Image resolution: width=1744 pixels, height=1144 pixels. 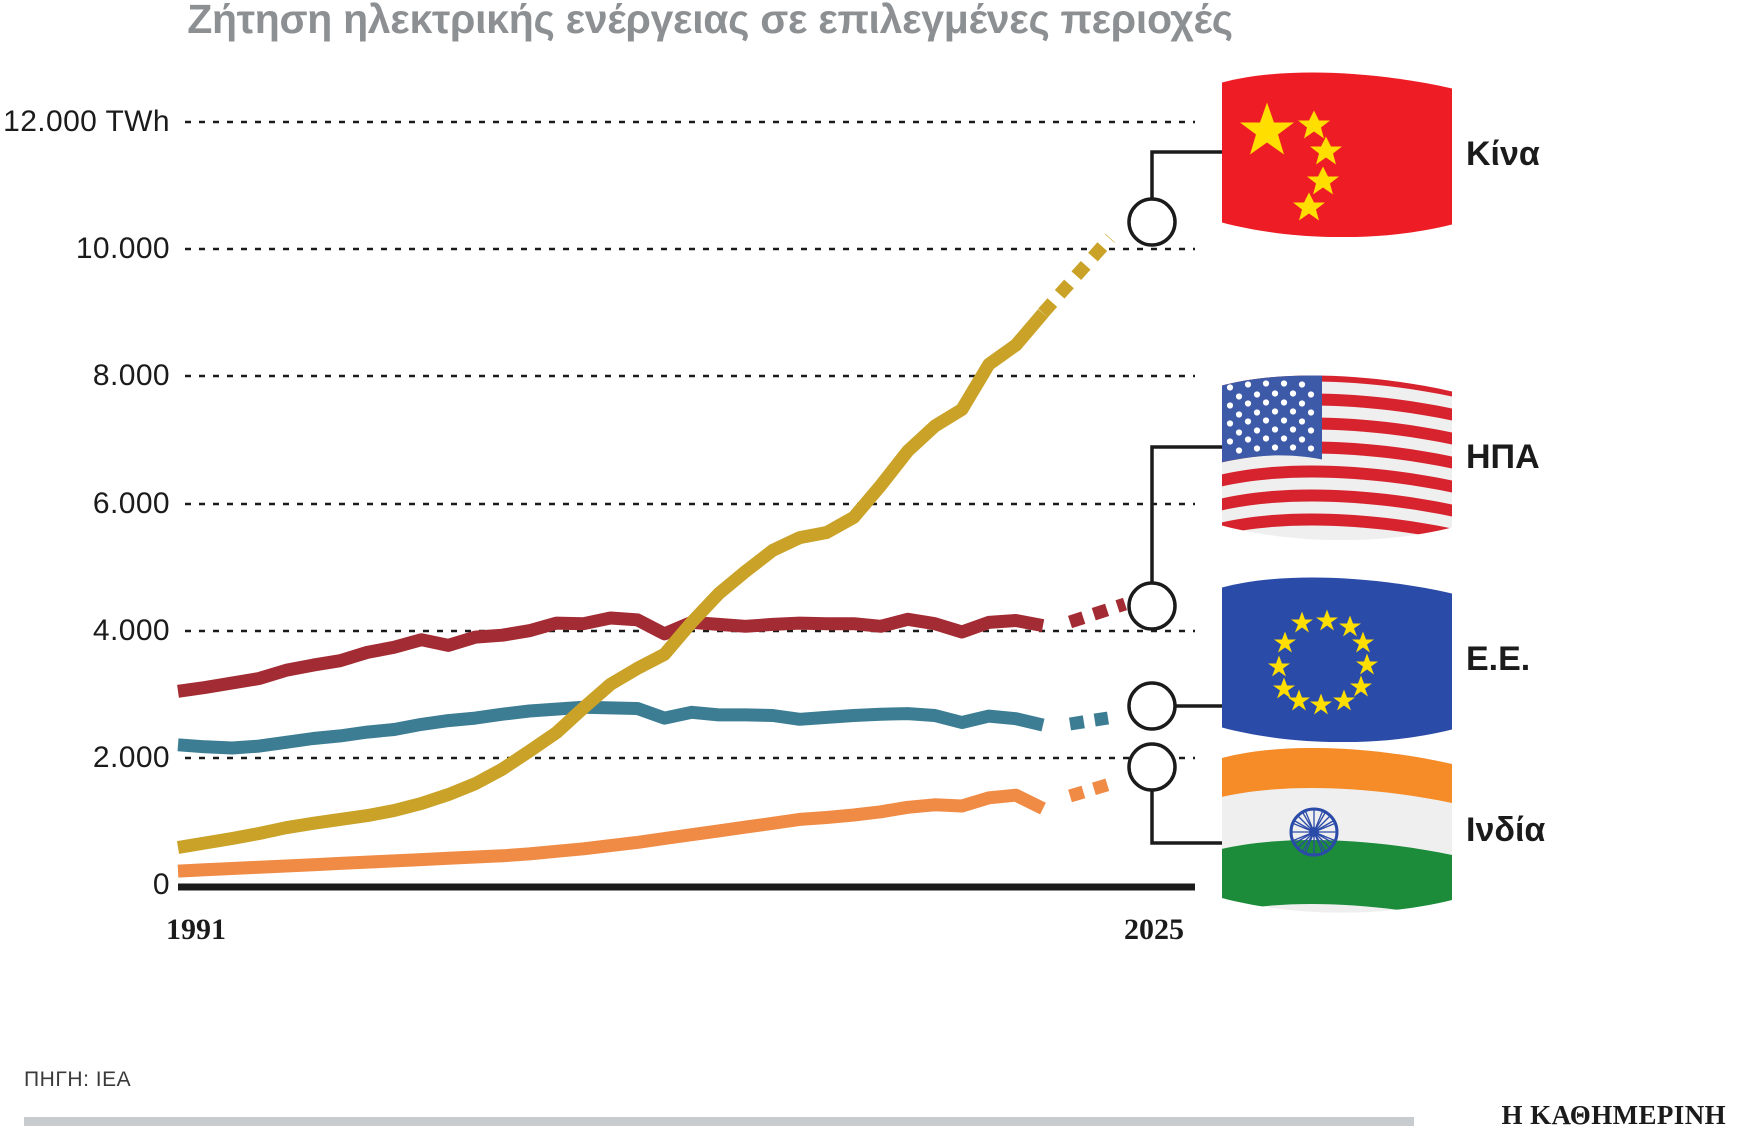 What do you see at coordinates (86, 121) in the screenshot?
I see `y-tick-12000: 12.000 TWh` at bounding box center [86, 121].